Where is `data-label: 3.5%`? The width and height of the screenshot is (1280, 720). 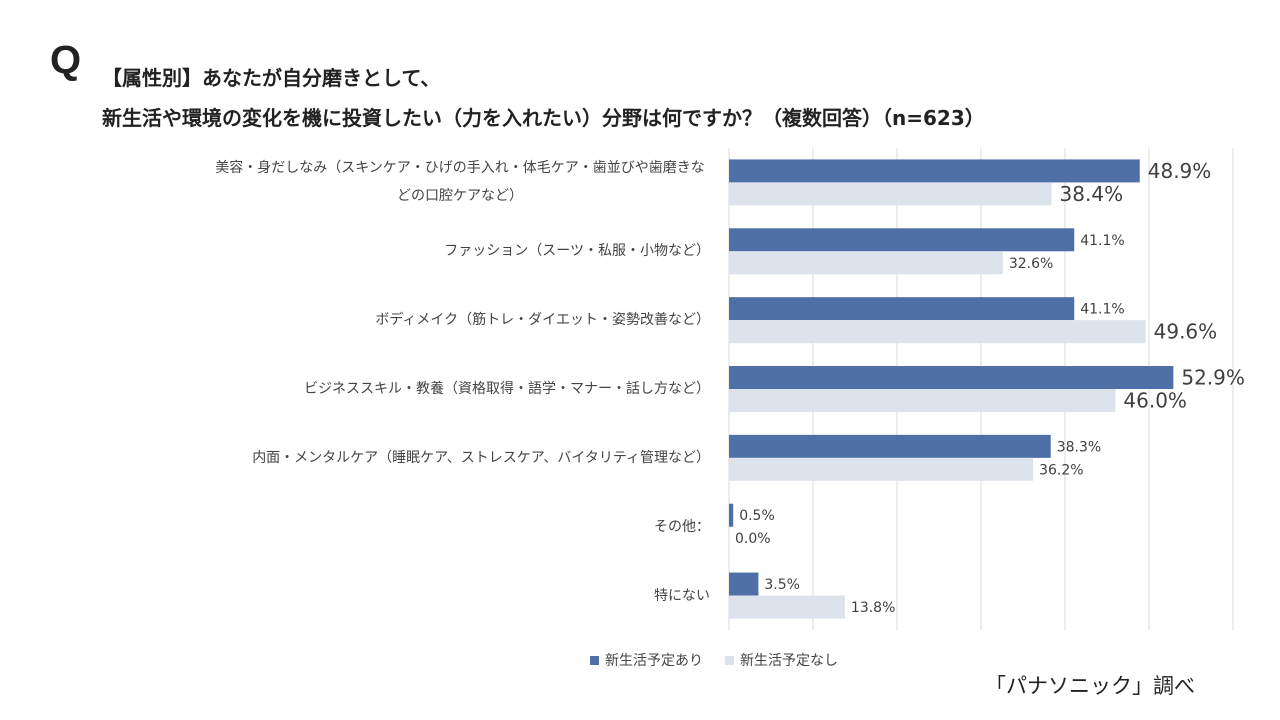 data-label: 3.5% is located at coordinates (782, 585).